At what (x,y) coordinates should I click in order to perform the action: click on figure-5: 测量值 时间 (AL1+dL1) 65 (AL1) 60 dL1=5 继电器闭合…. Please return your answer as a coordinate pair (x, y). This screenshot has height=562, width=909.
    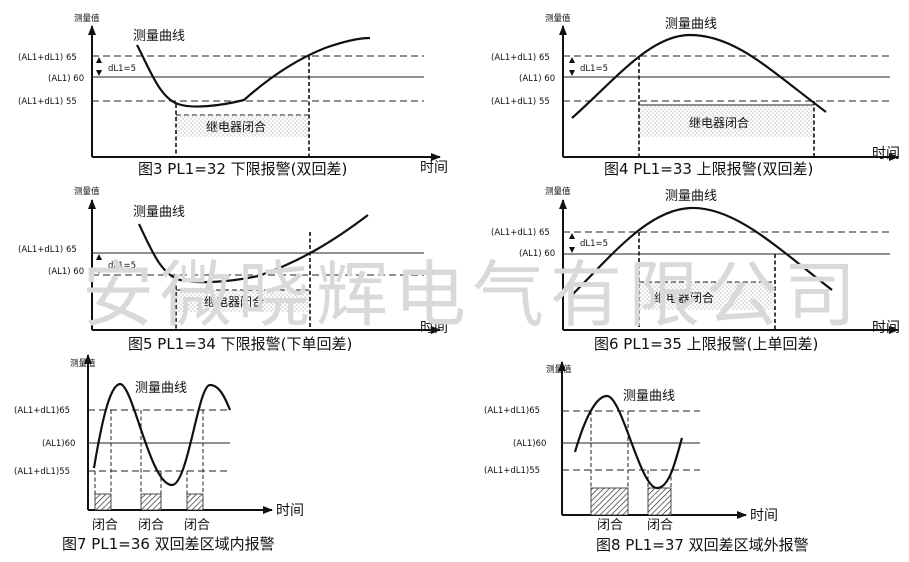
    Looking at the image, I should click on (233, 269).